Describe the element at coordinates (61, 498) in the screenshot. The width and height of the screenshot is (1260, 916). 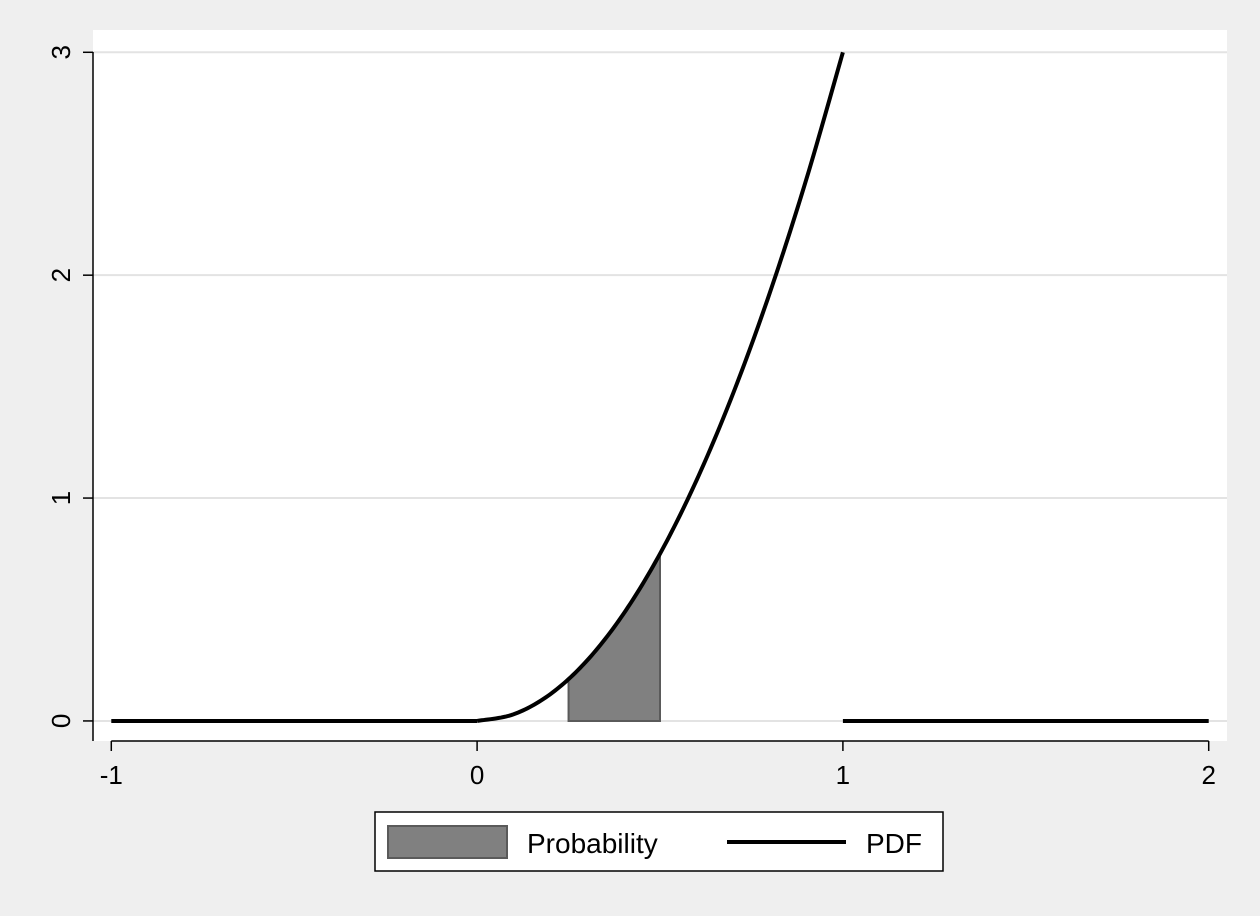
I see `y-tick-label-1: 1` at that location.